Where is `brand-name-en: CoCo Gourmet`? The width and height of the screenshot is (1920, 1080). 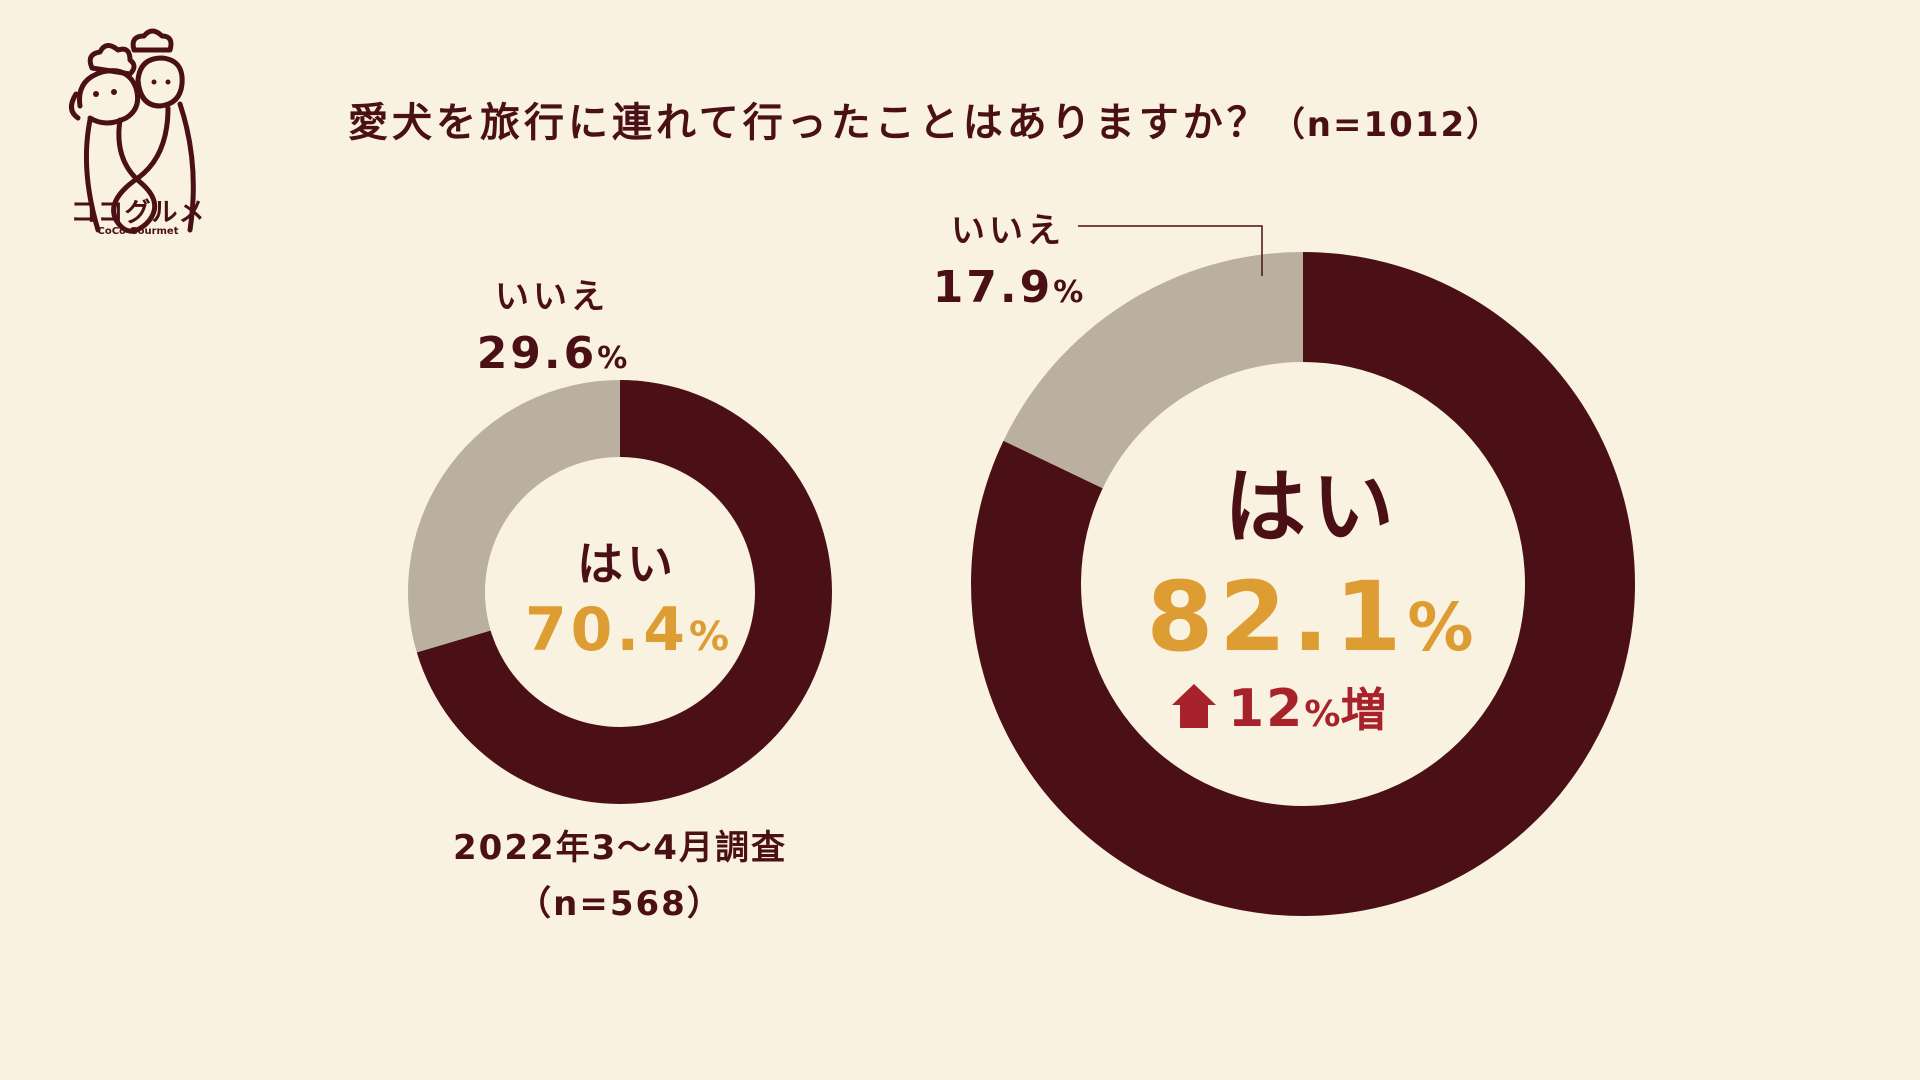
brand-name-en: CoCo Gourmet is located at coordinates (138, 231).